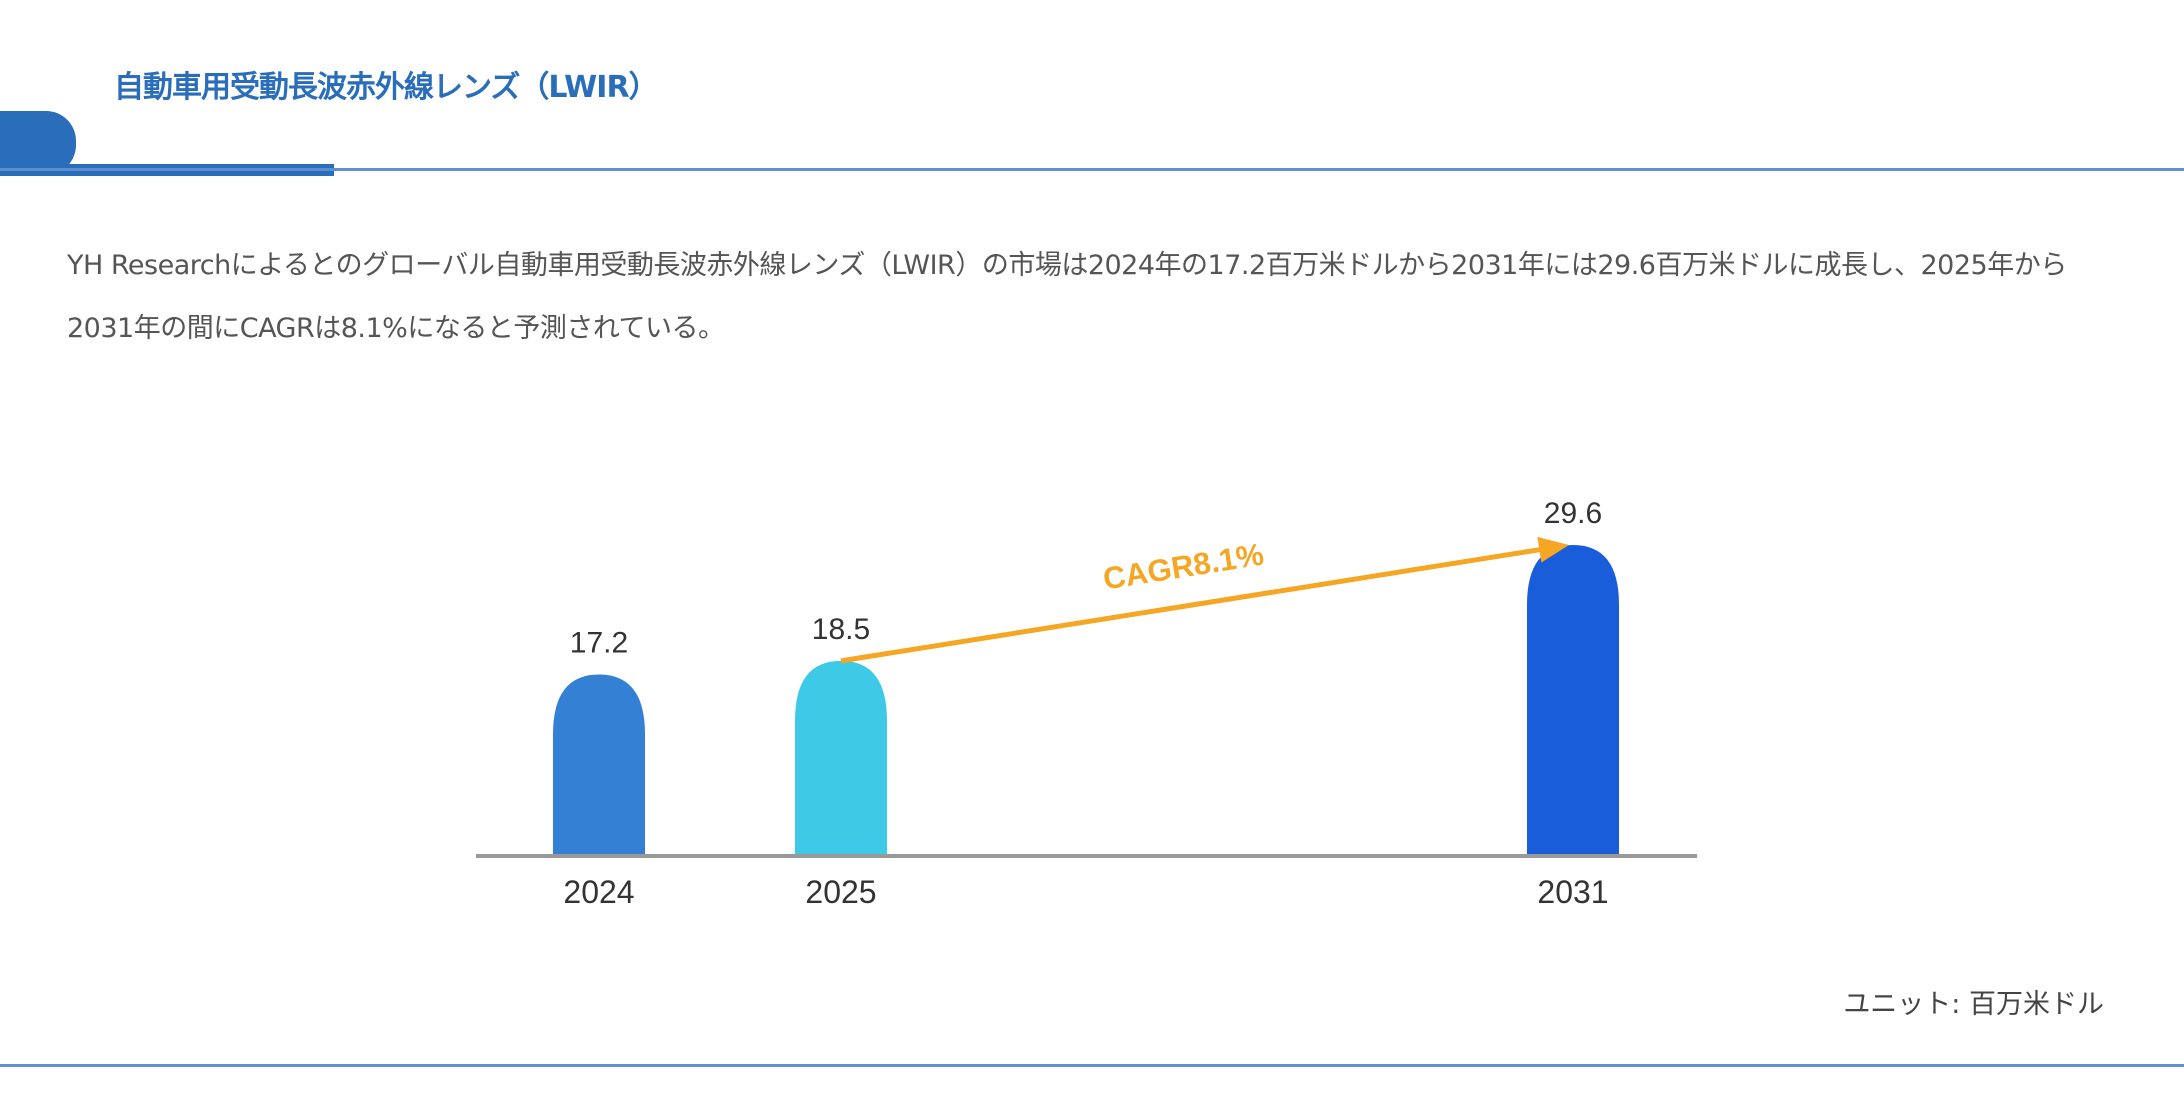 This screenshot has width=2184, height=1094. What do you see at coordinates (1973, 1004) in the screenshot?
I see `unit-label: ユニット: 百万米ドル` at bounding box center [1973, 1004].